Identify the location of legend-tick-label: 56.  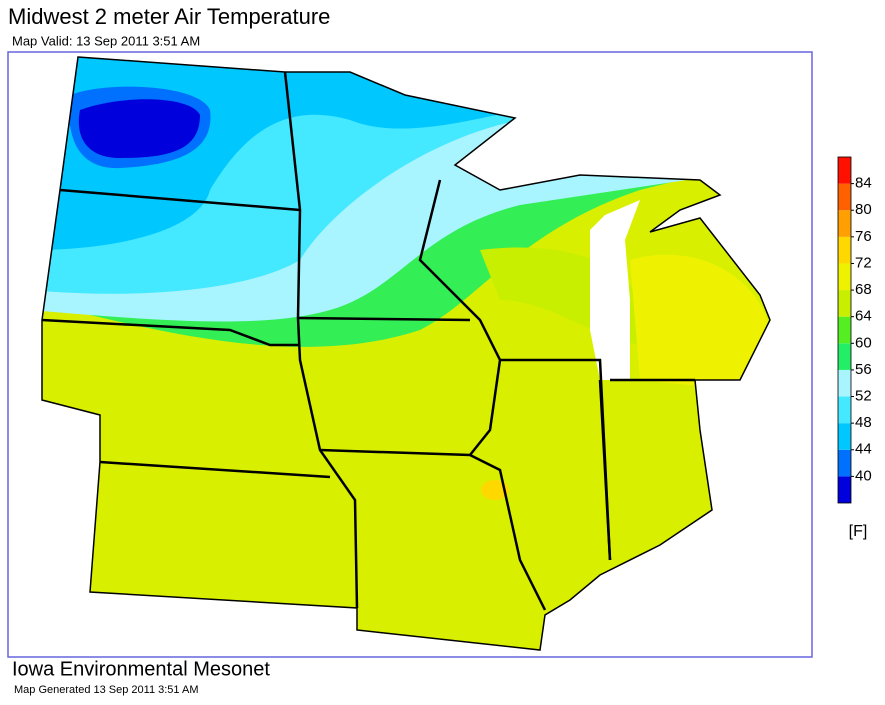
(863, 369).